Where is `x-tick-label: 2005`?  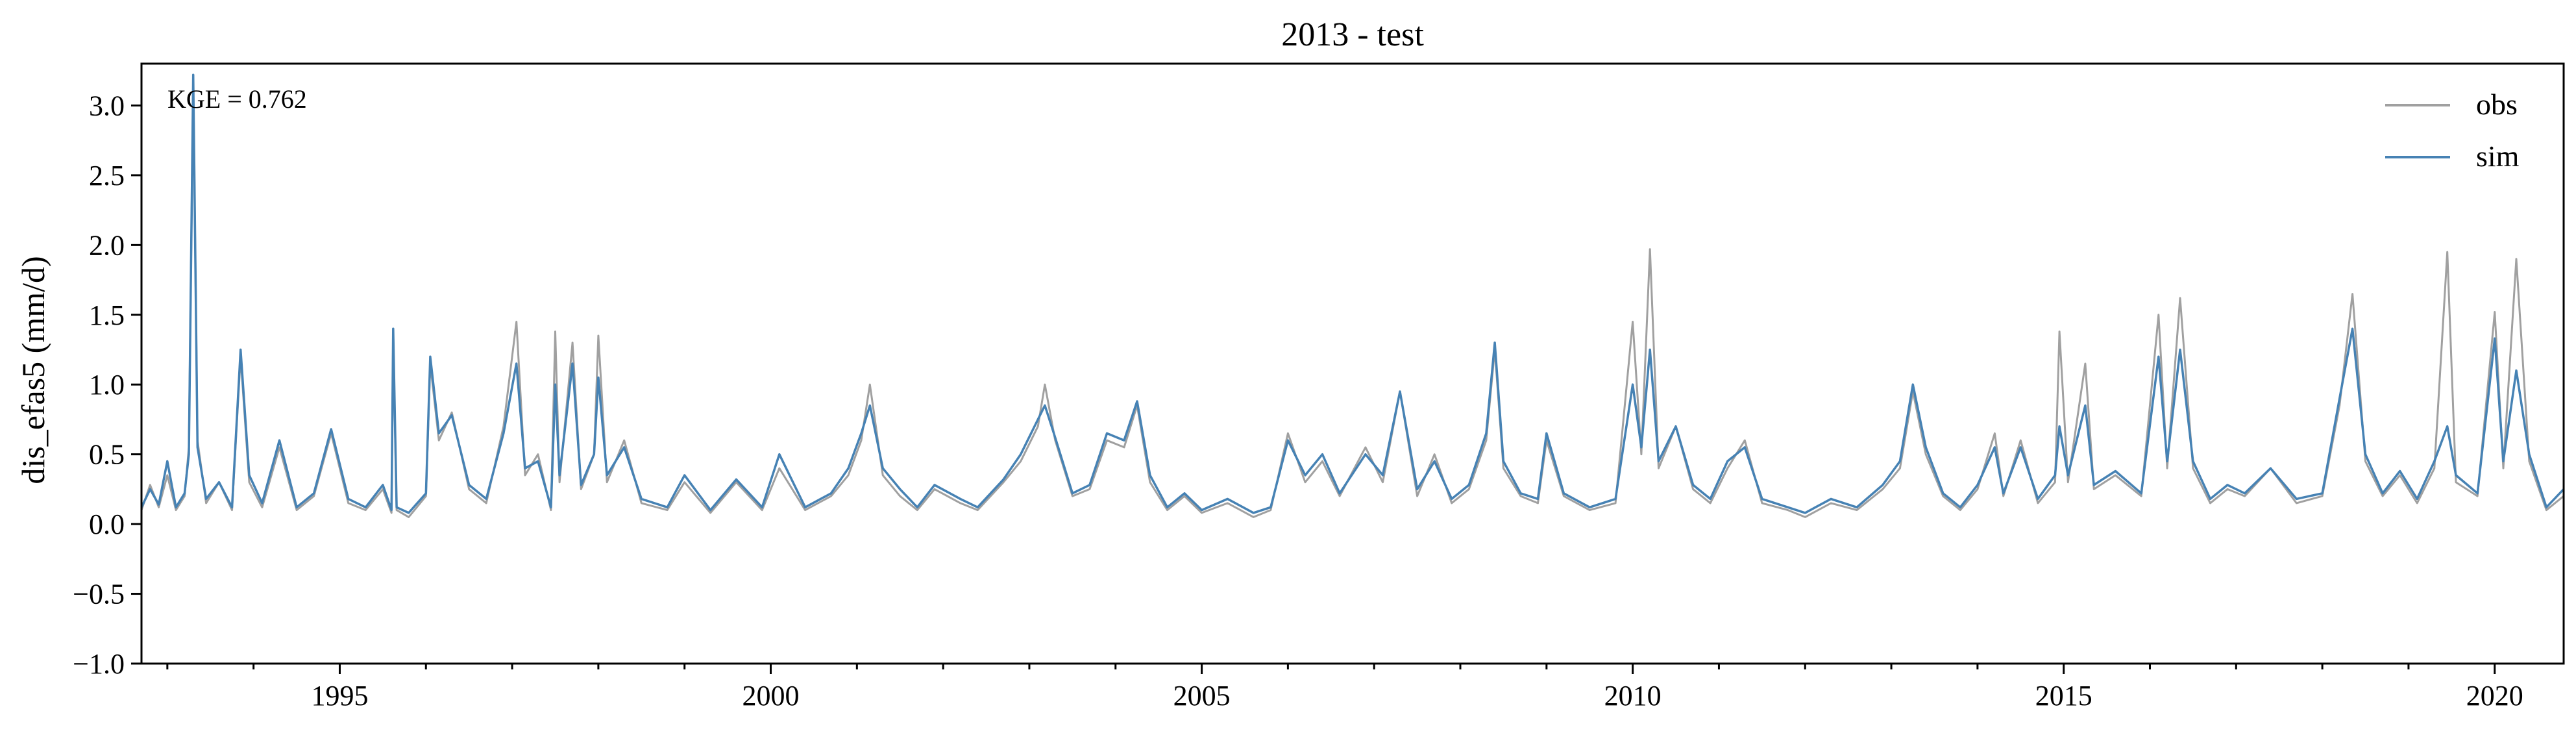 x-tick-label: 2005 is located at coordinates (1202, 696).